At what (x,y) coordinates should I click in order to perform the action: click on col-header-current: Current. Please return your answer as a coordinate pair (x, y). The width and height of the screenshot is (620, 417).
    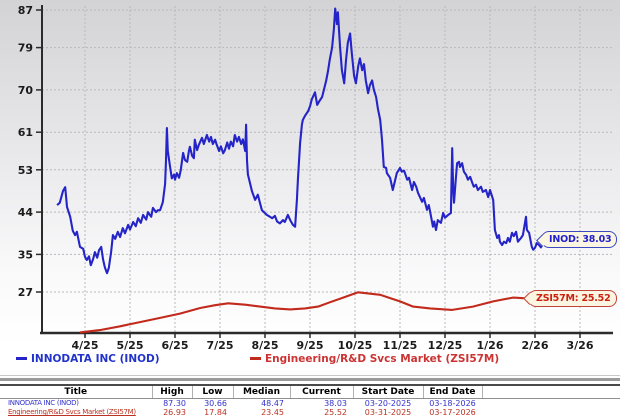
    Looking at the image, I should click on (322, 392).